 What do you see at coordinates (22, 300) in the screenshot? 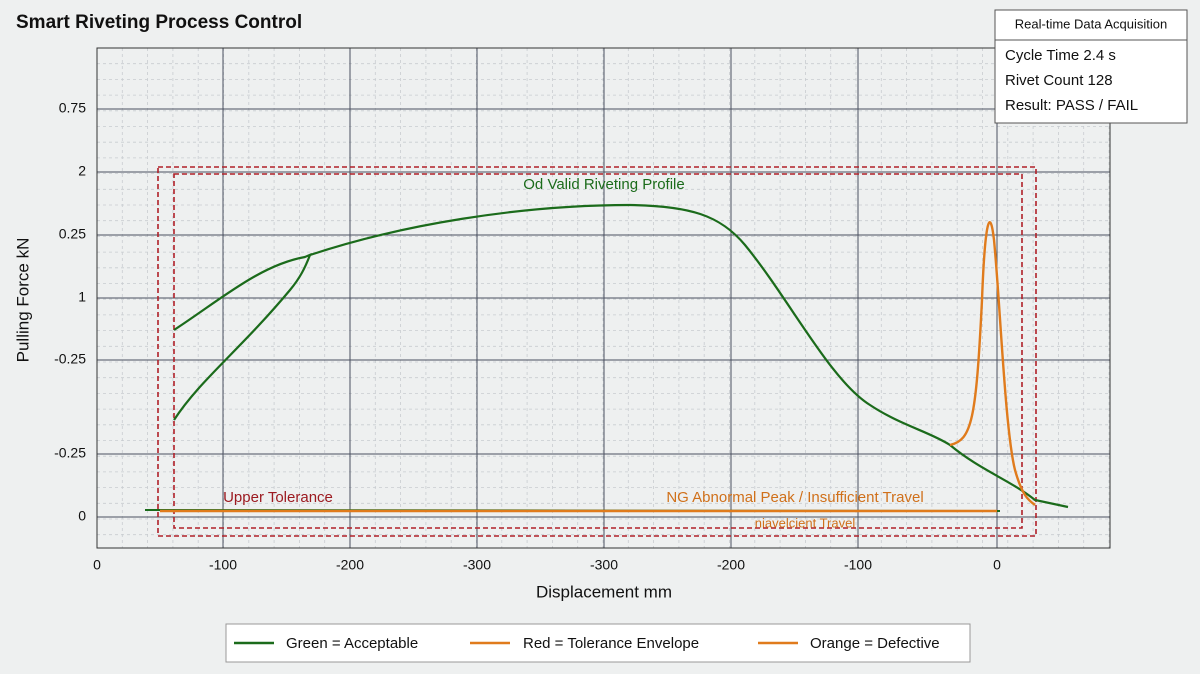
I see `y-label: Pulling Force kN` at bounding box center [22, 300].